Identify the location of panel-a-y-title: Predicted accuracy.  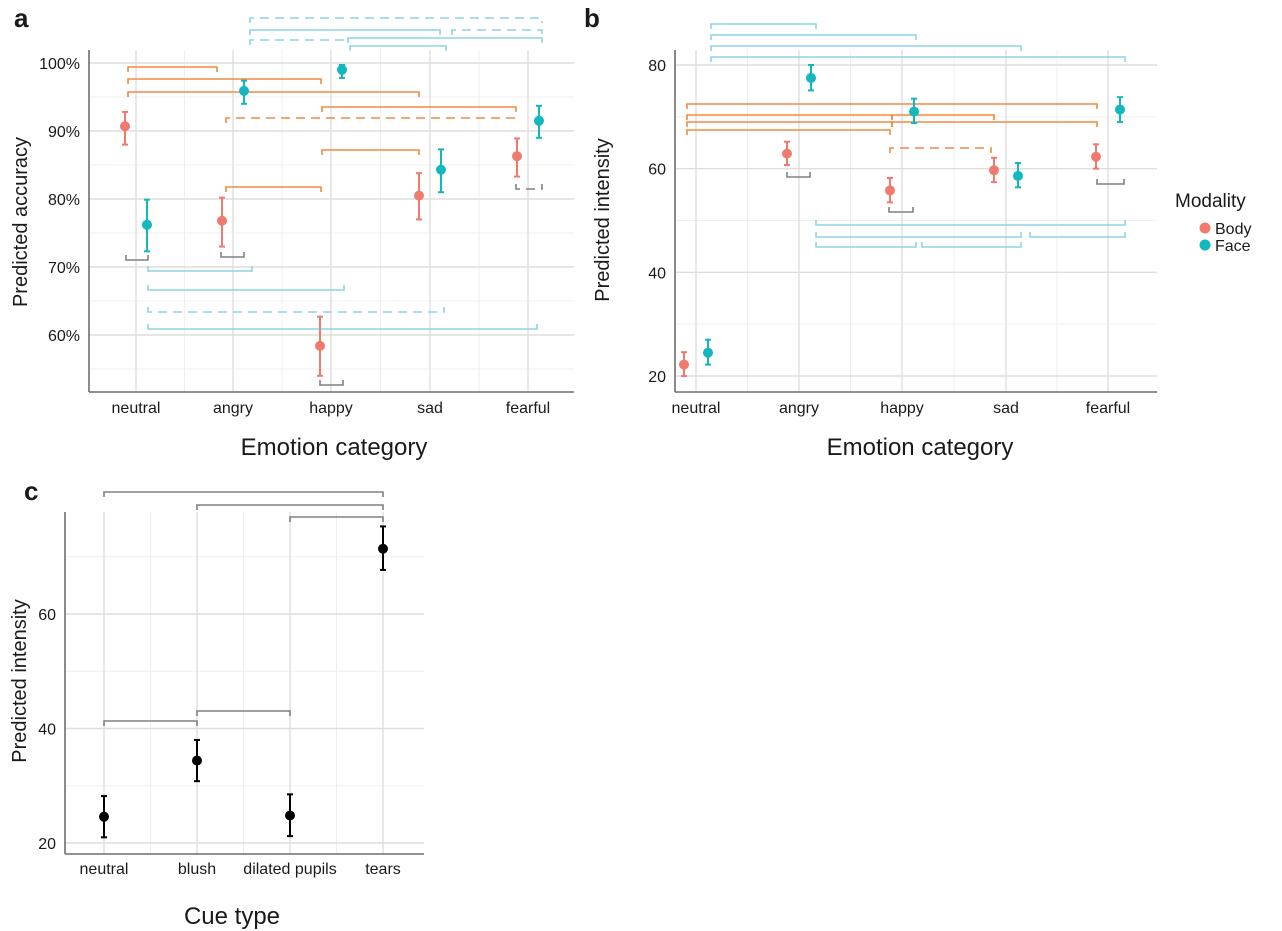
(21, 222).